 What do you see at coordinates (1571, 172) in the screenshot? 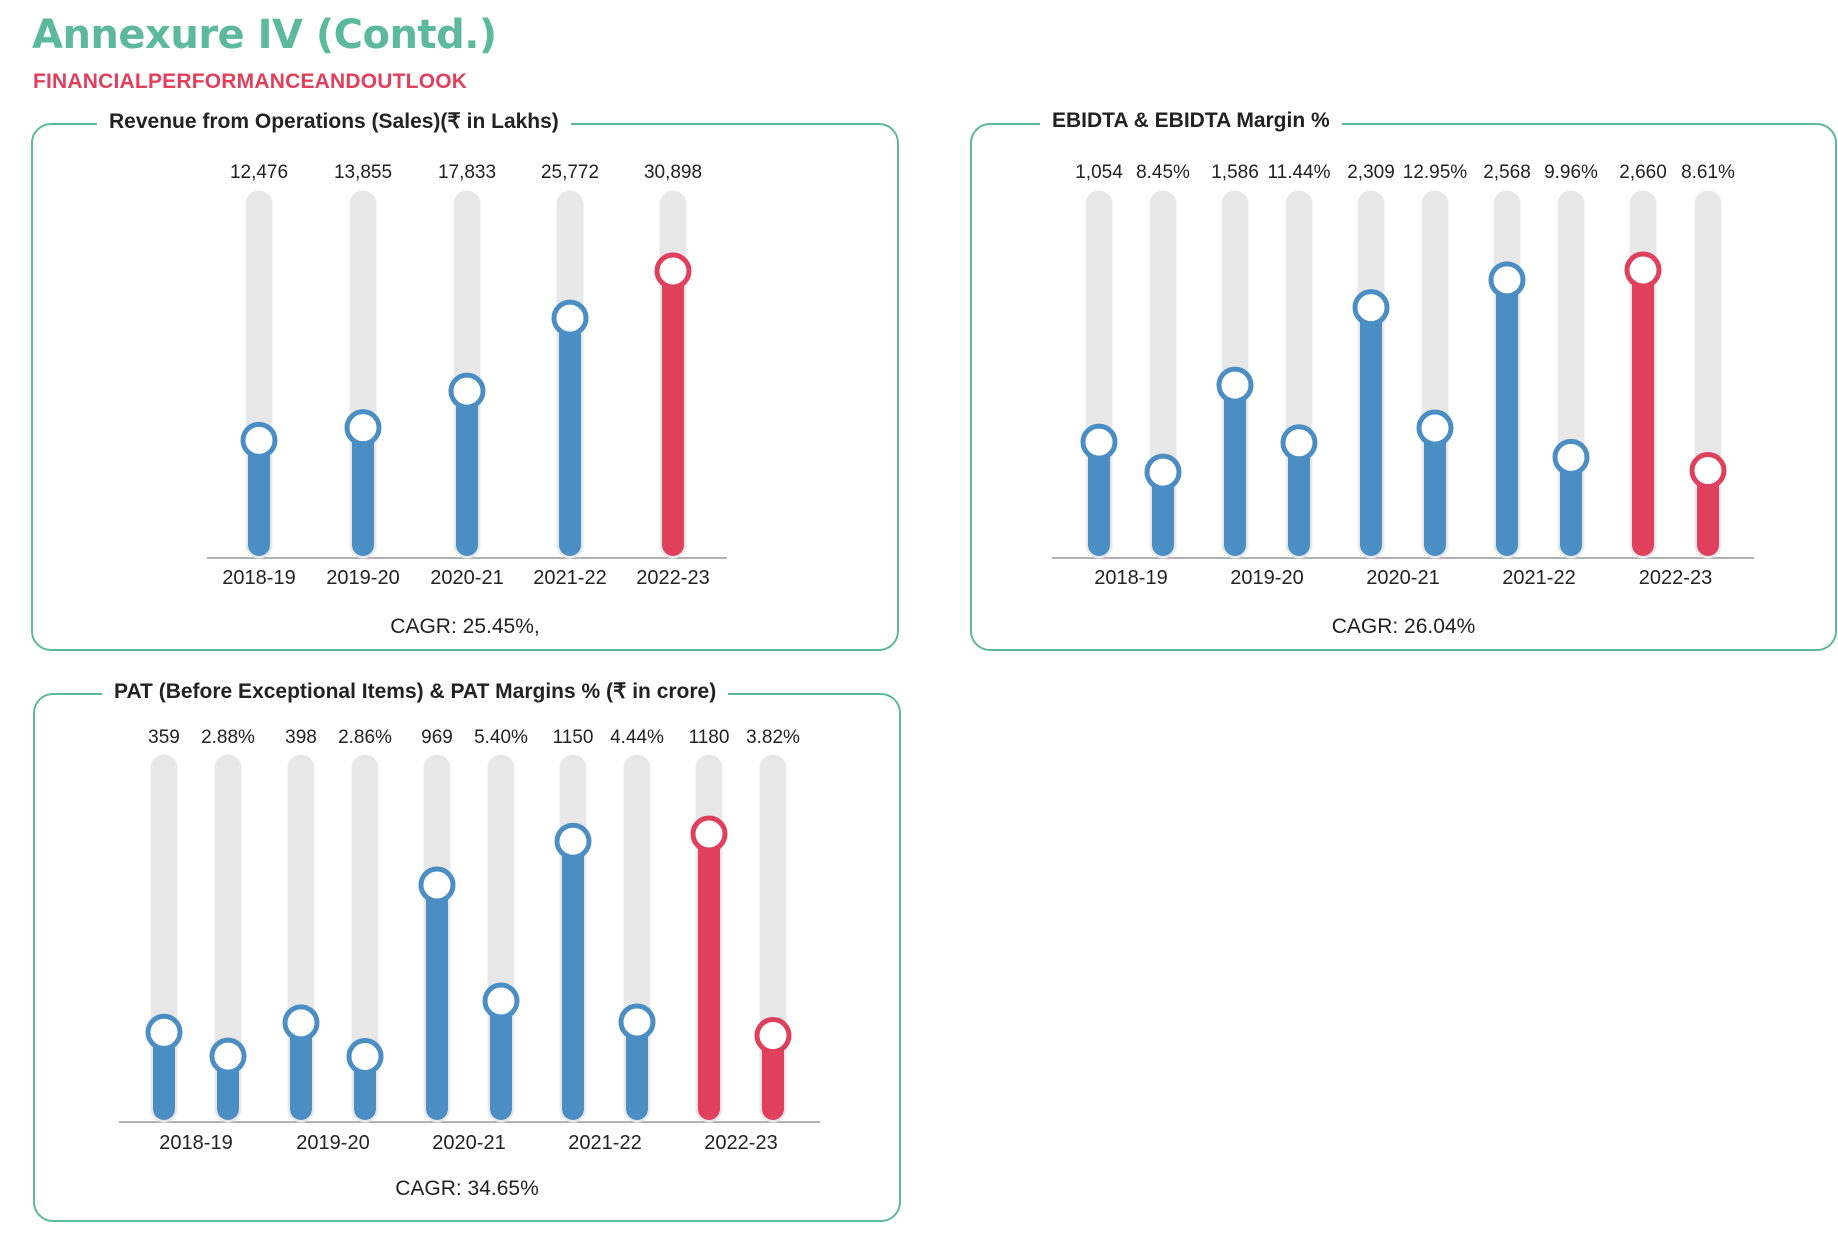
I see `data-label: 9.96%` at bounding box center [1571, 172].